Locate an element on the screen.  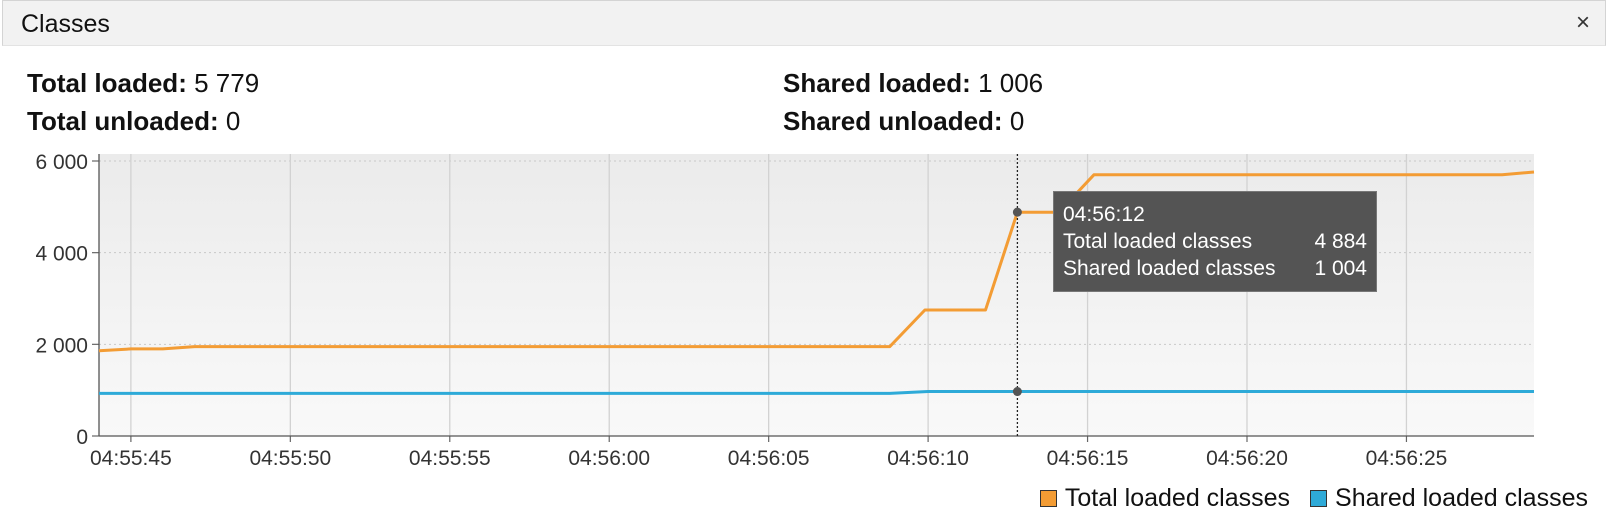
tooltip-value: 1 004 is located at coordinates (1340, 268).